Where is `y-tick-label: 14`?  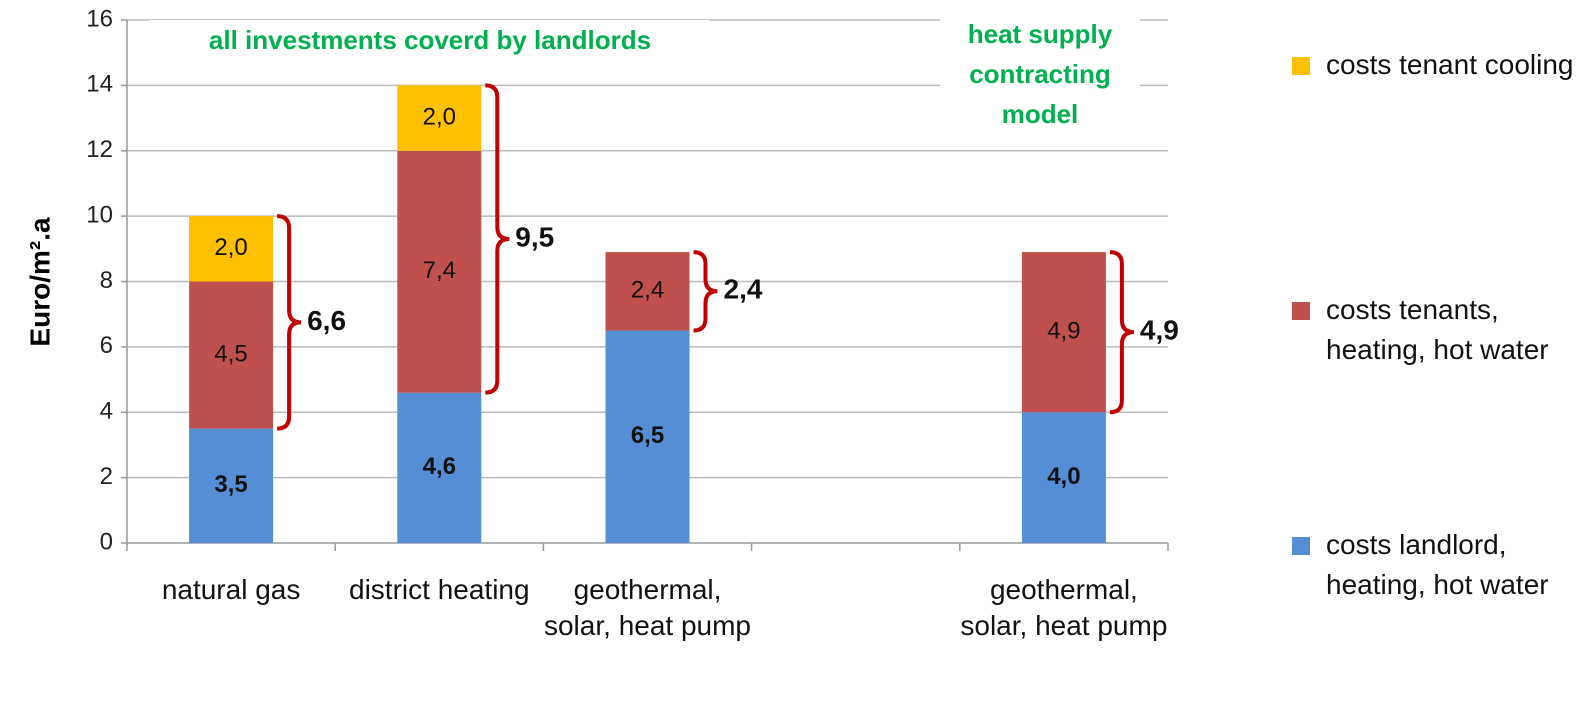
y-tick-label: 14 is located at coordinates (99, 84).